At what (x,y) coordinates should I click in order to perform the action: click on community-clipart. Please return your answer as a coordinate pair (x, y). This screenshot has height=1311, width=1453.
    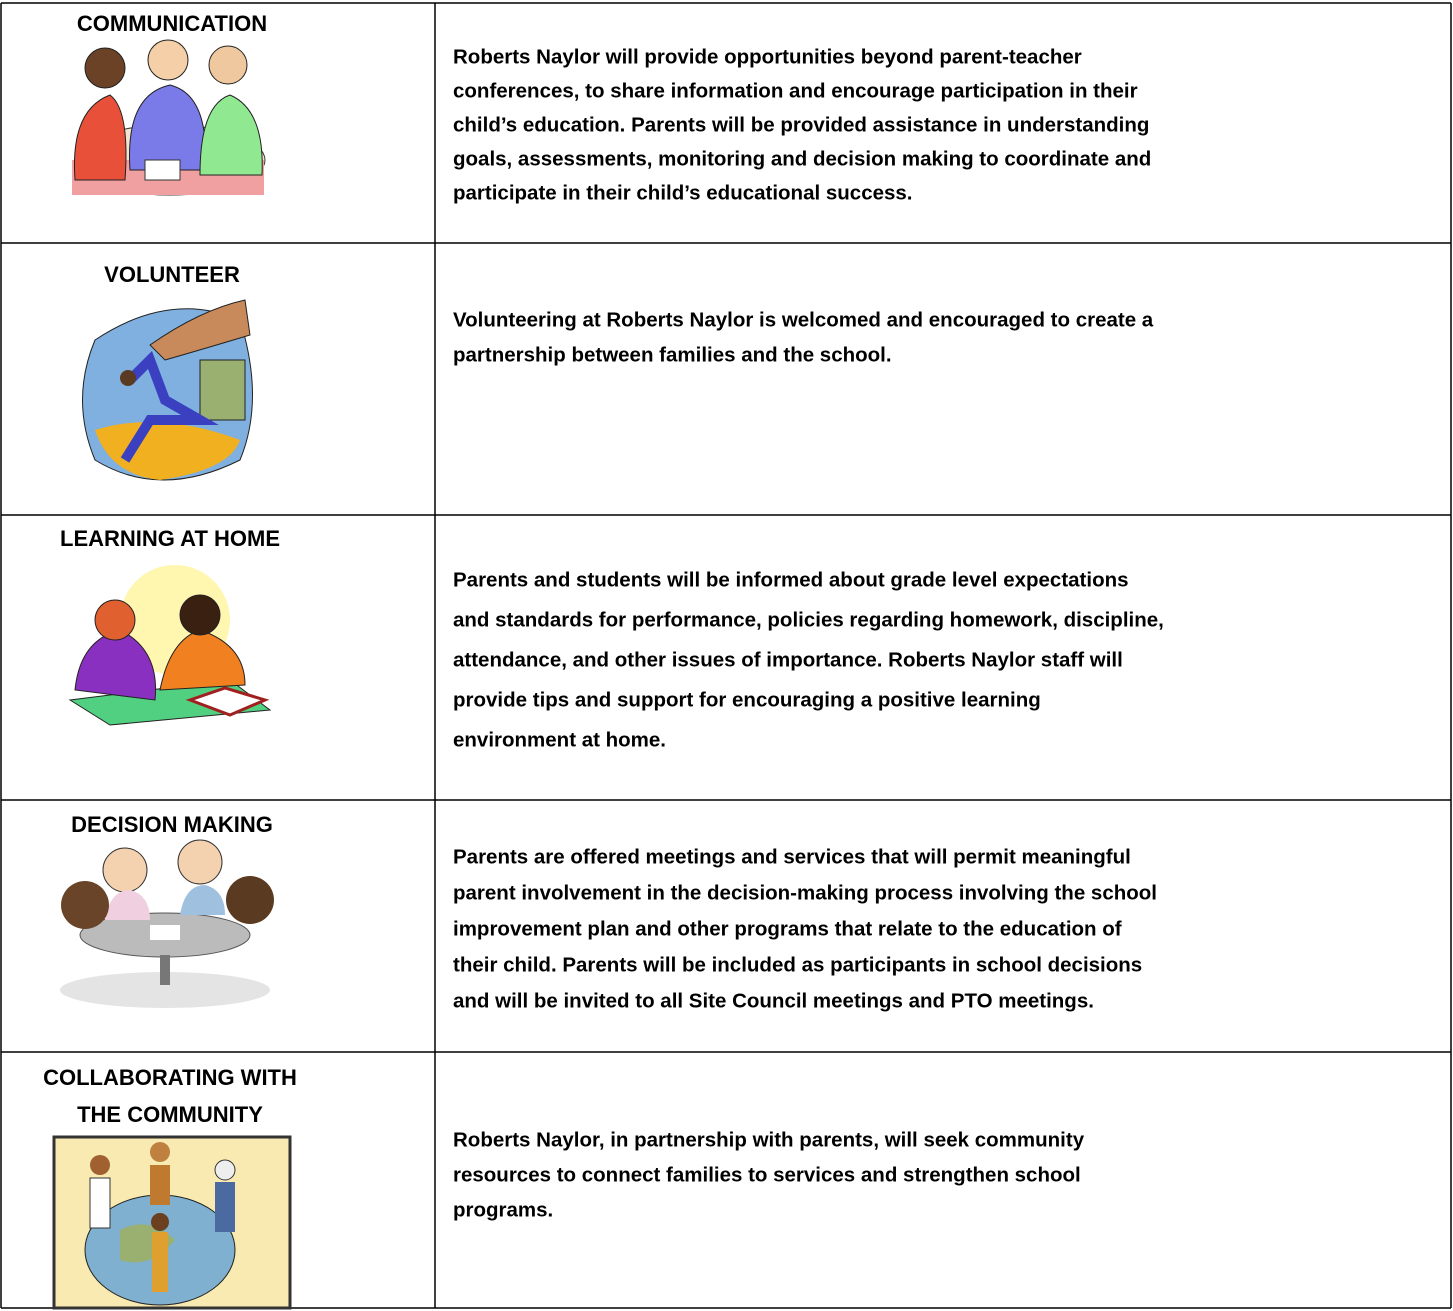
    Looking at the image, I should click on (172, 1222).